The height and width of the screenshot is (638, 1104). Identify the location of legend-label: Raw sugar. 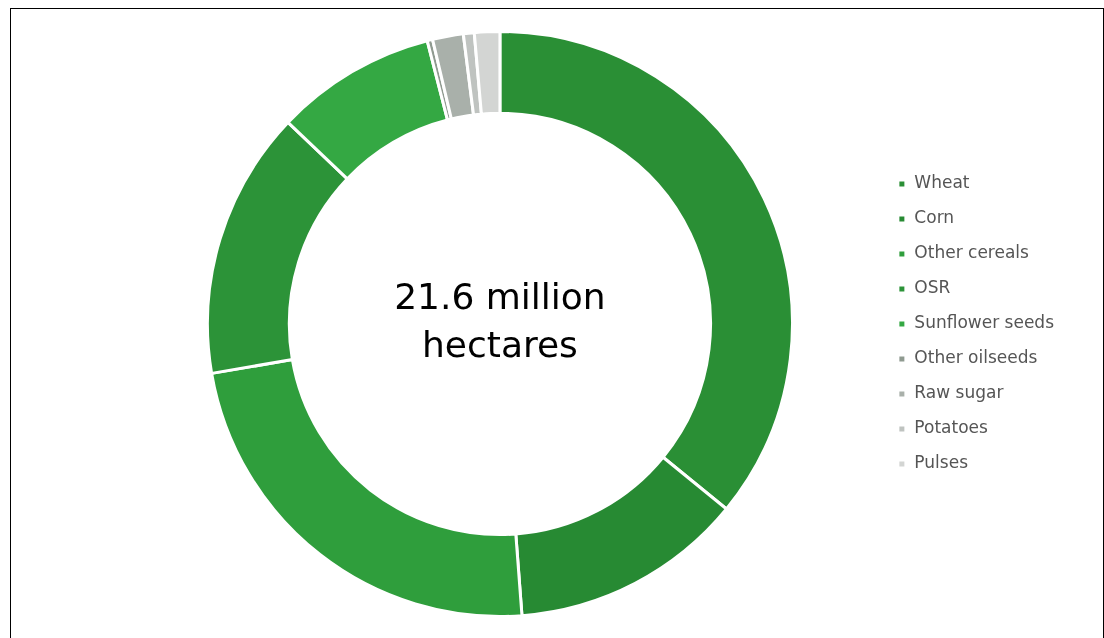
(959, 392).